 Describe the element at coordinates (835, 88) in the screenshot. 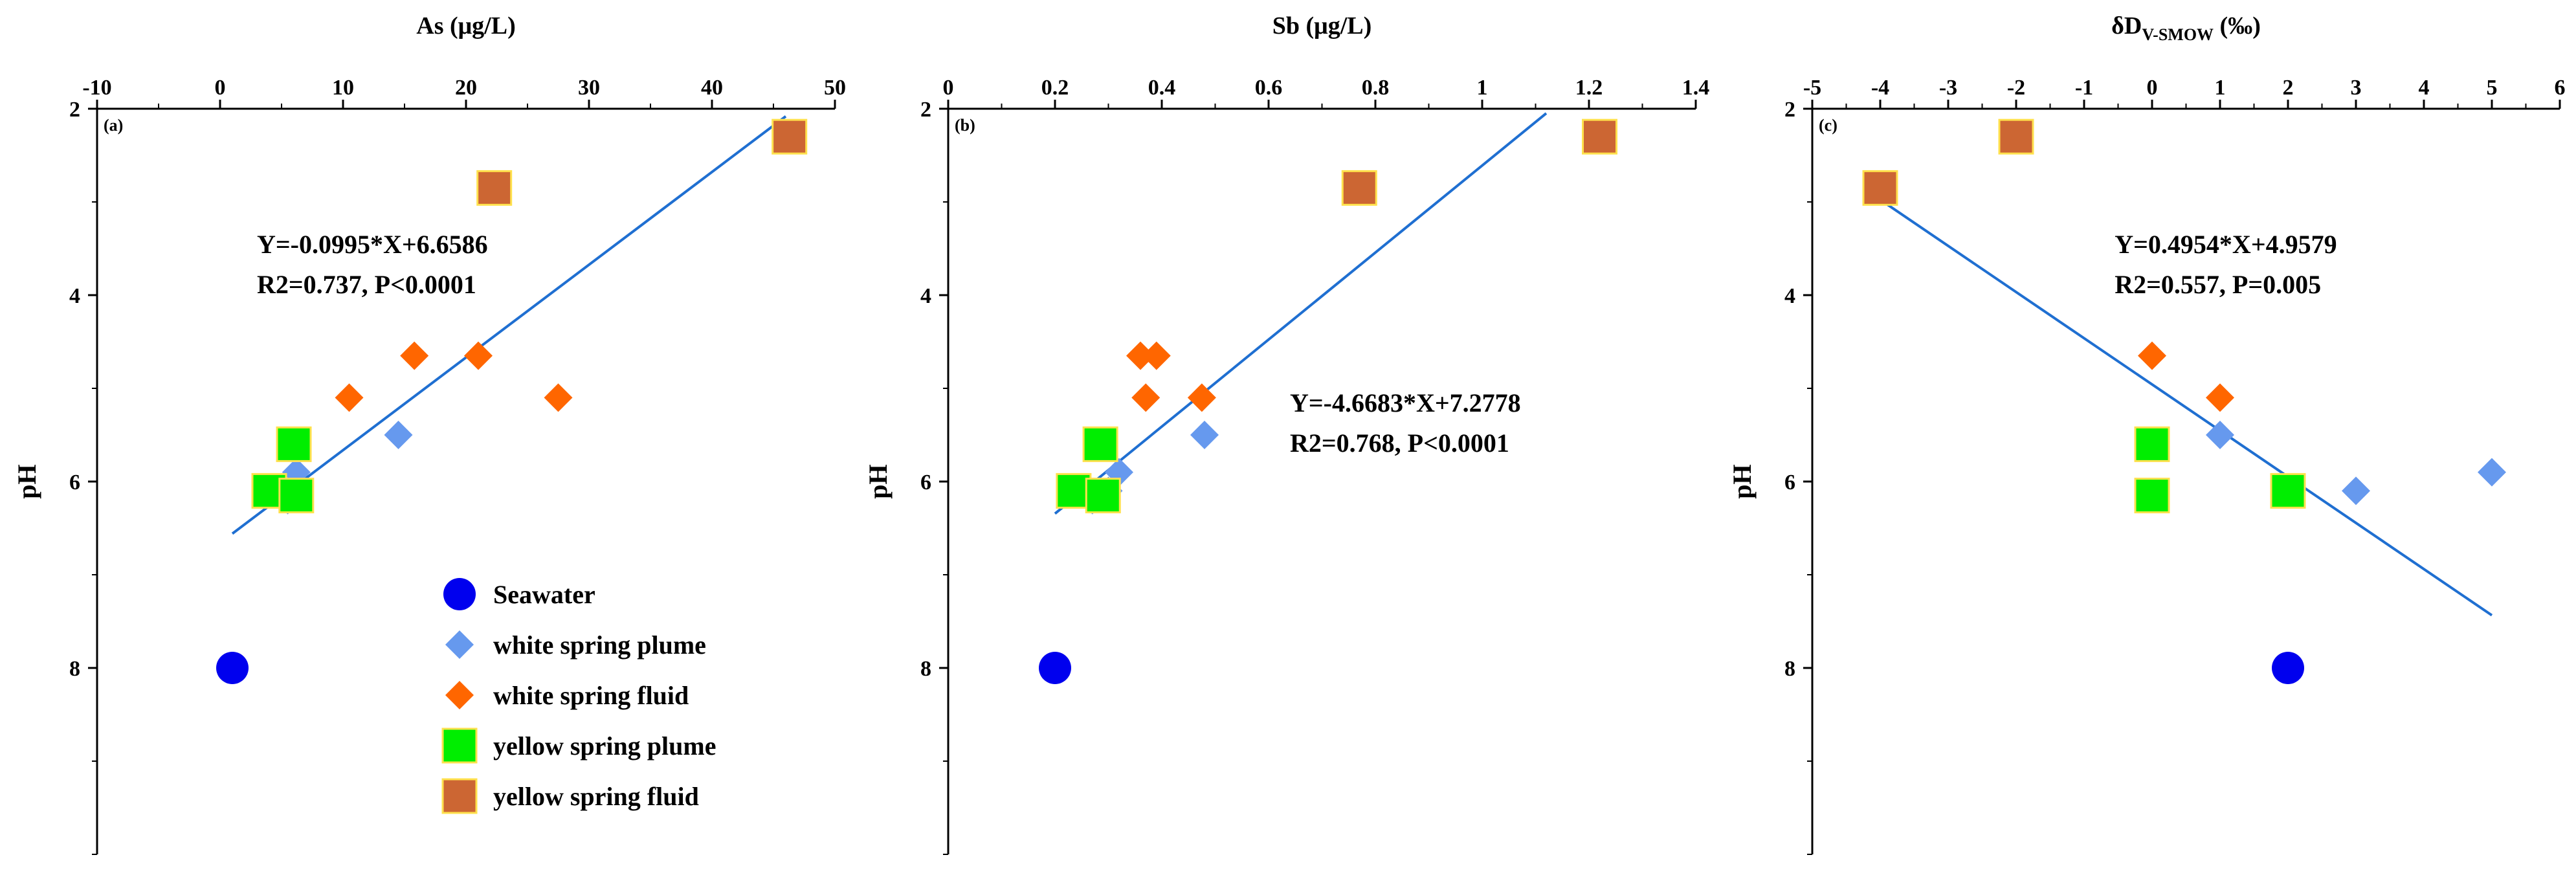

I see `x-tick-label: 50` at that location.